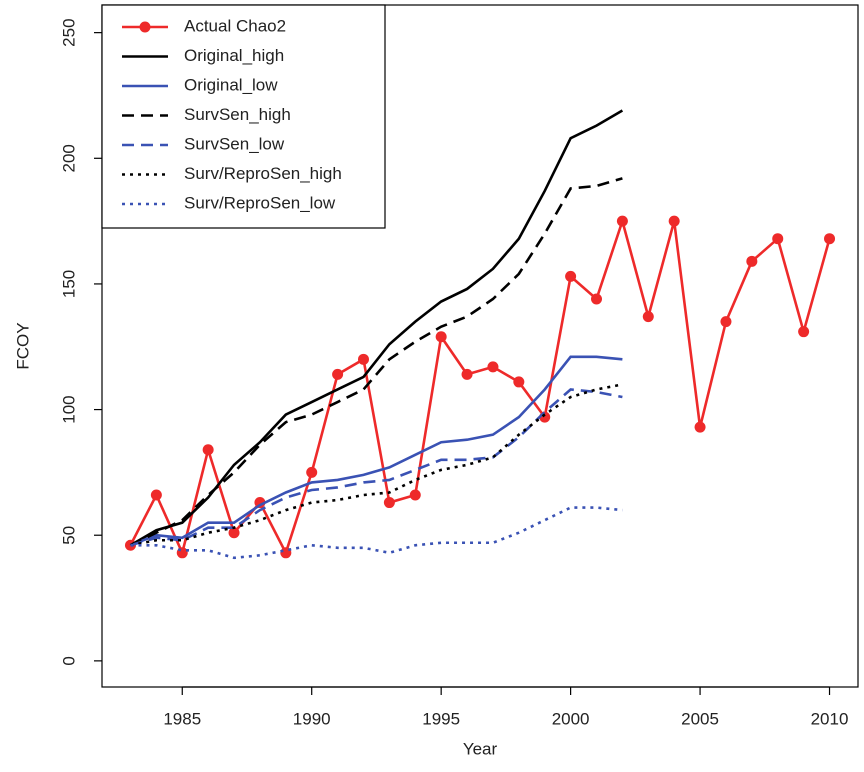 The width and height of the screenshot is (864, 772). What do you see at coordinates (571, 718) in the screenshot?
I see `x-tick-label: 2000` at bounding box center [571, 718].